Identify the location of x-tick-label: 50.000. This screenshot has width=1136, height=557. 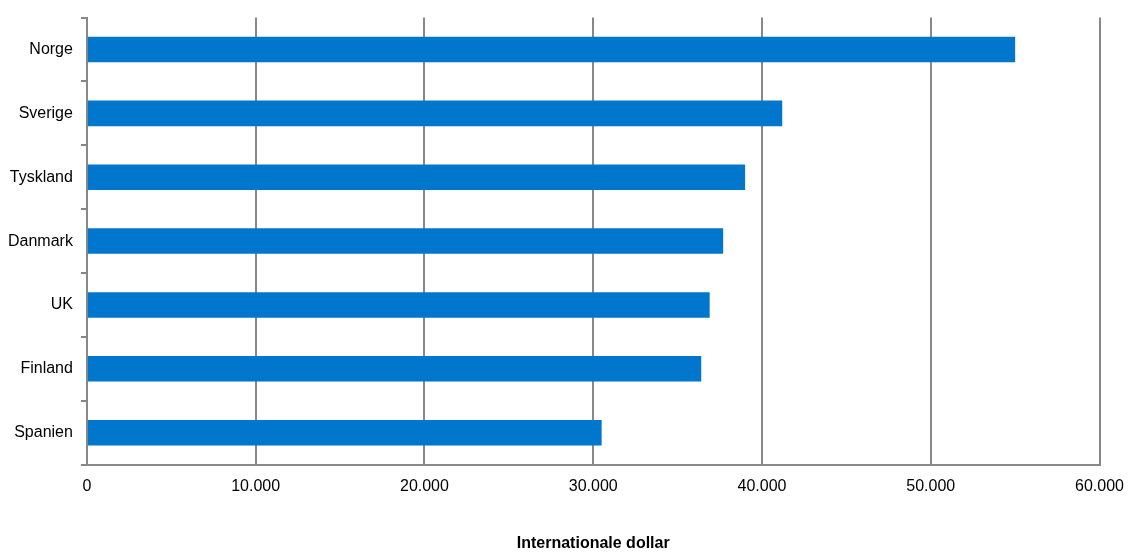
(931, 485).